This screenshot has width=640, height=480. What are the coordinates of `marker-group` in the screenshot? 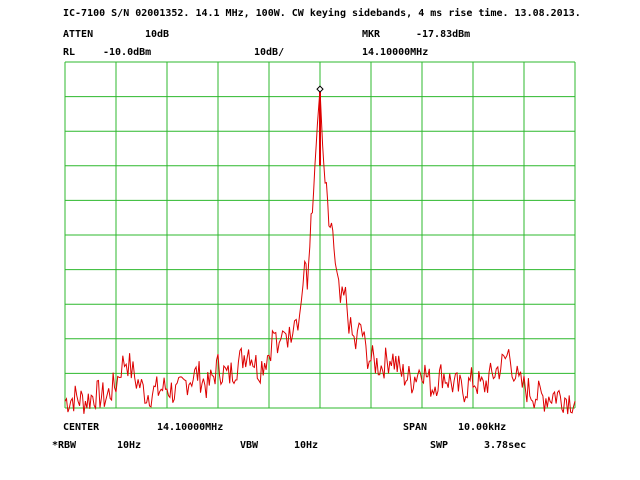 It's located at (320, 89).